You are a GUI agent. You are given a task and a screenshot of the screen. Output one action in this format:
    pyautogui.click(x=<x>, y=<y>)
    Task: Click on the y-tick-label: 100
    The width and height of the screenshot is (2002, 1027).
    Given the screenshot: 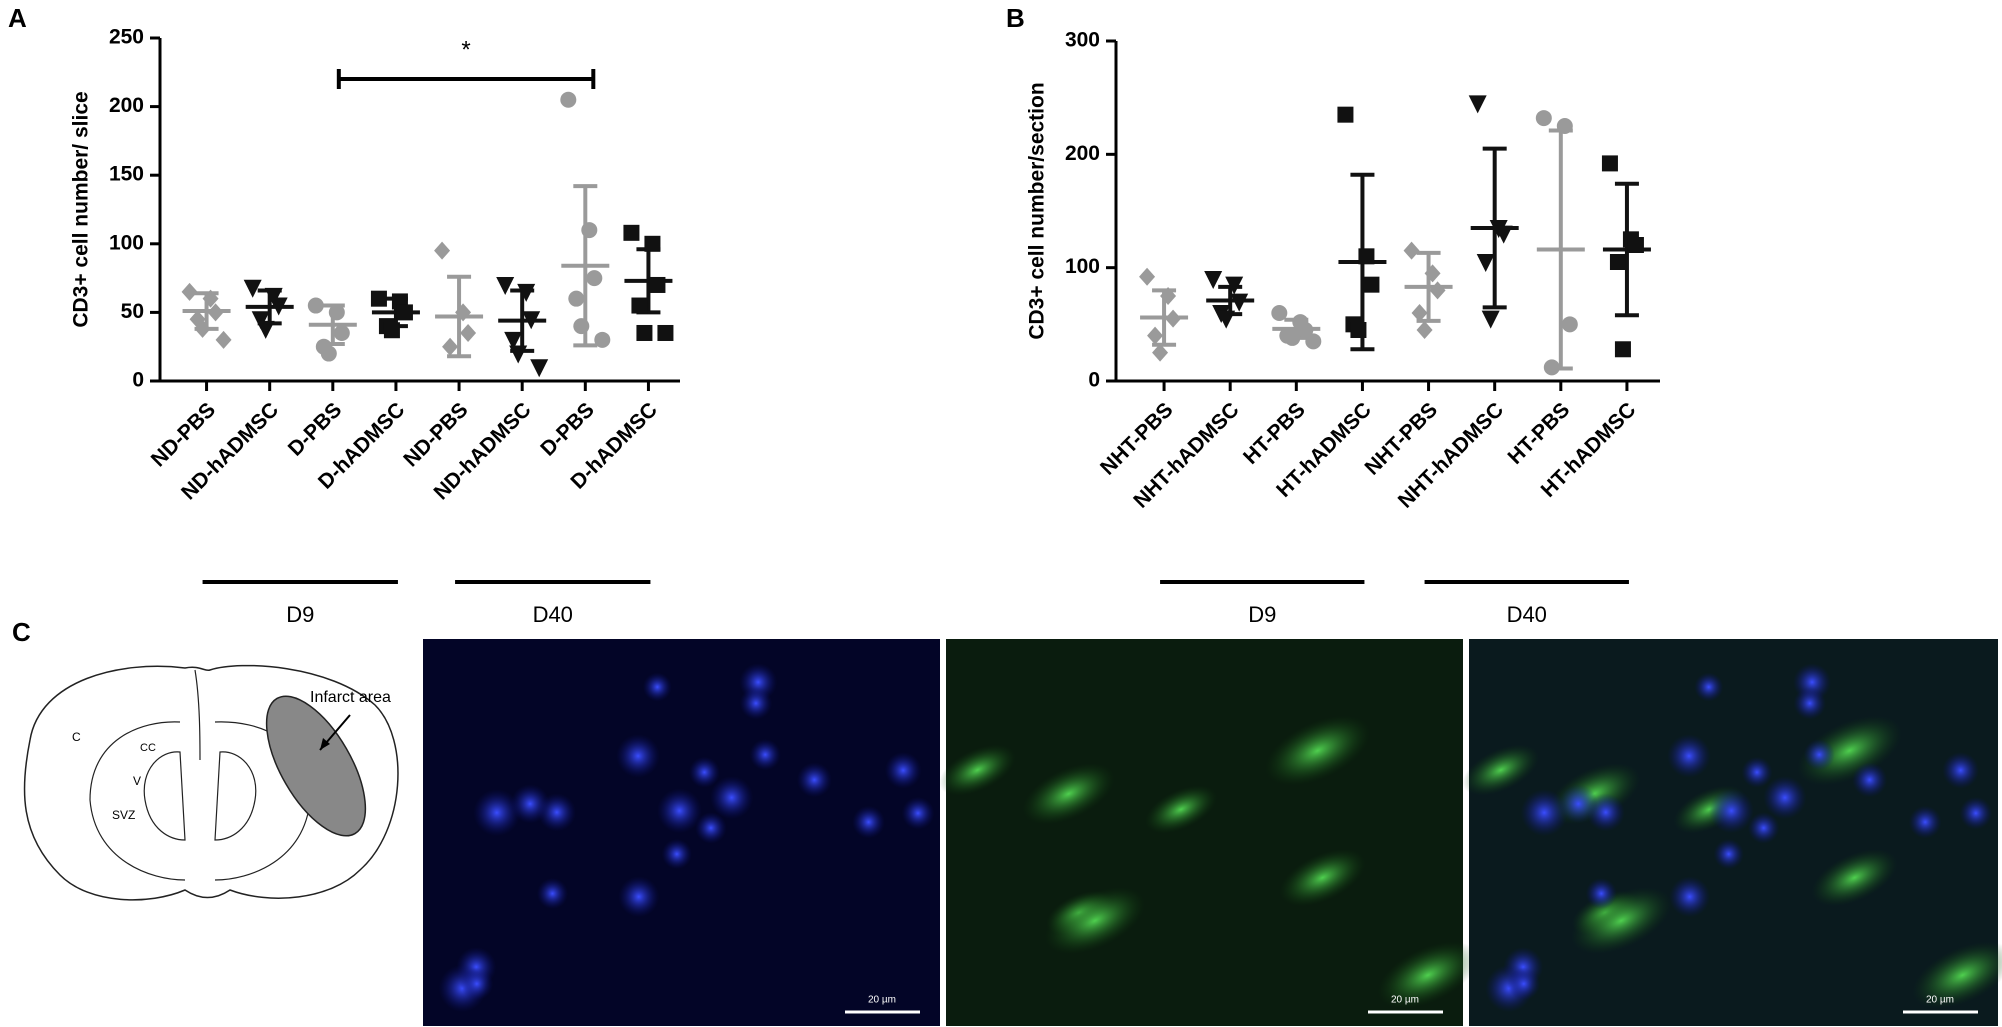 What is the action you would take?
    pyautogui.click(x=126, y=242)
    